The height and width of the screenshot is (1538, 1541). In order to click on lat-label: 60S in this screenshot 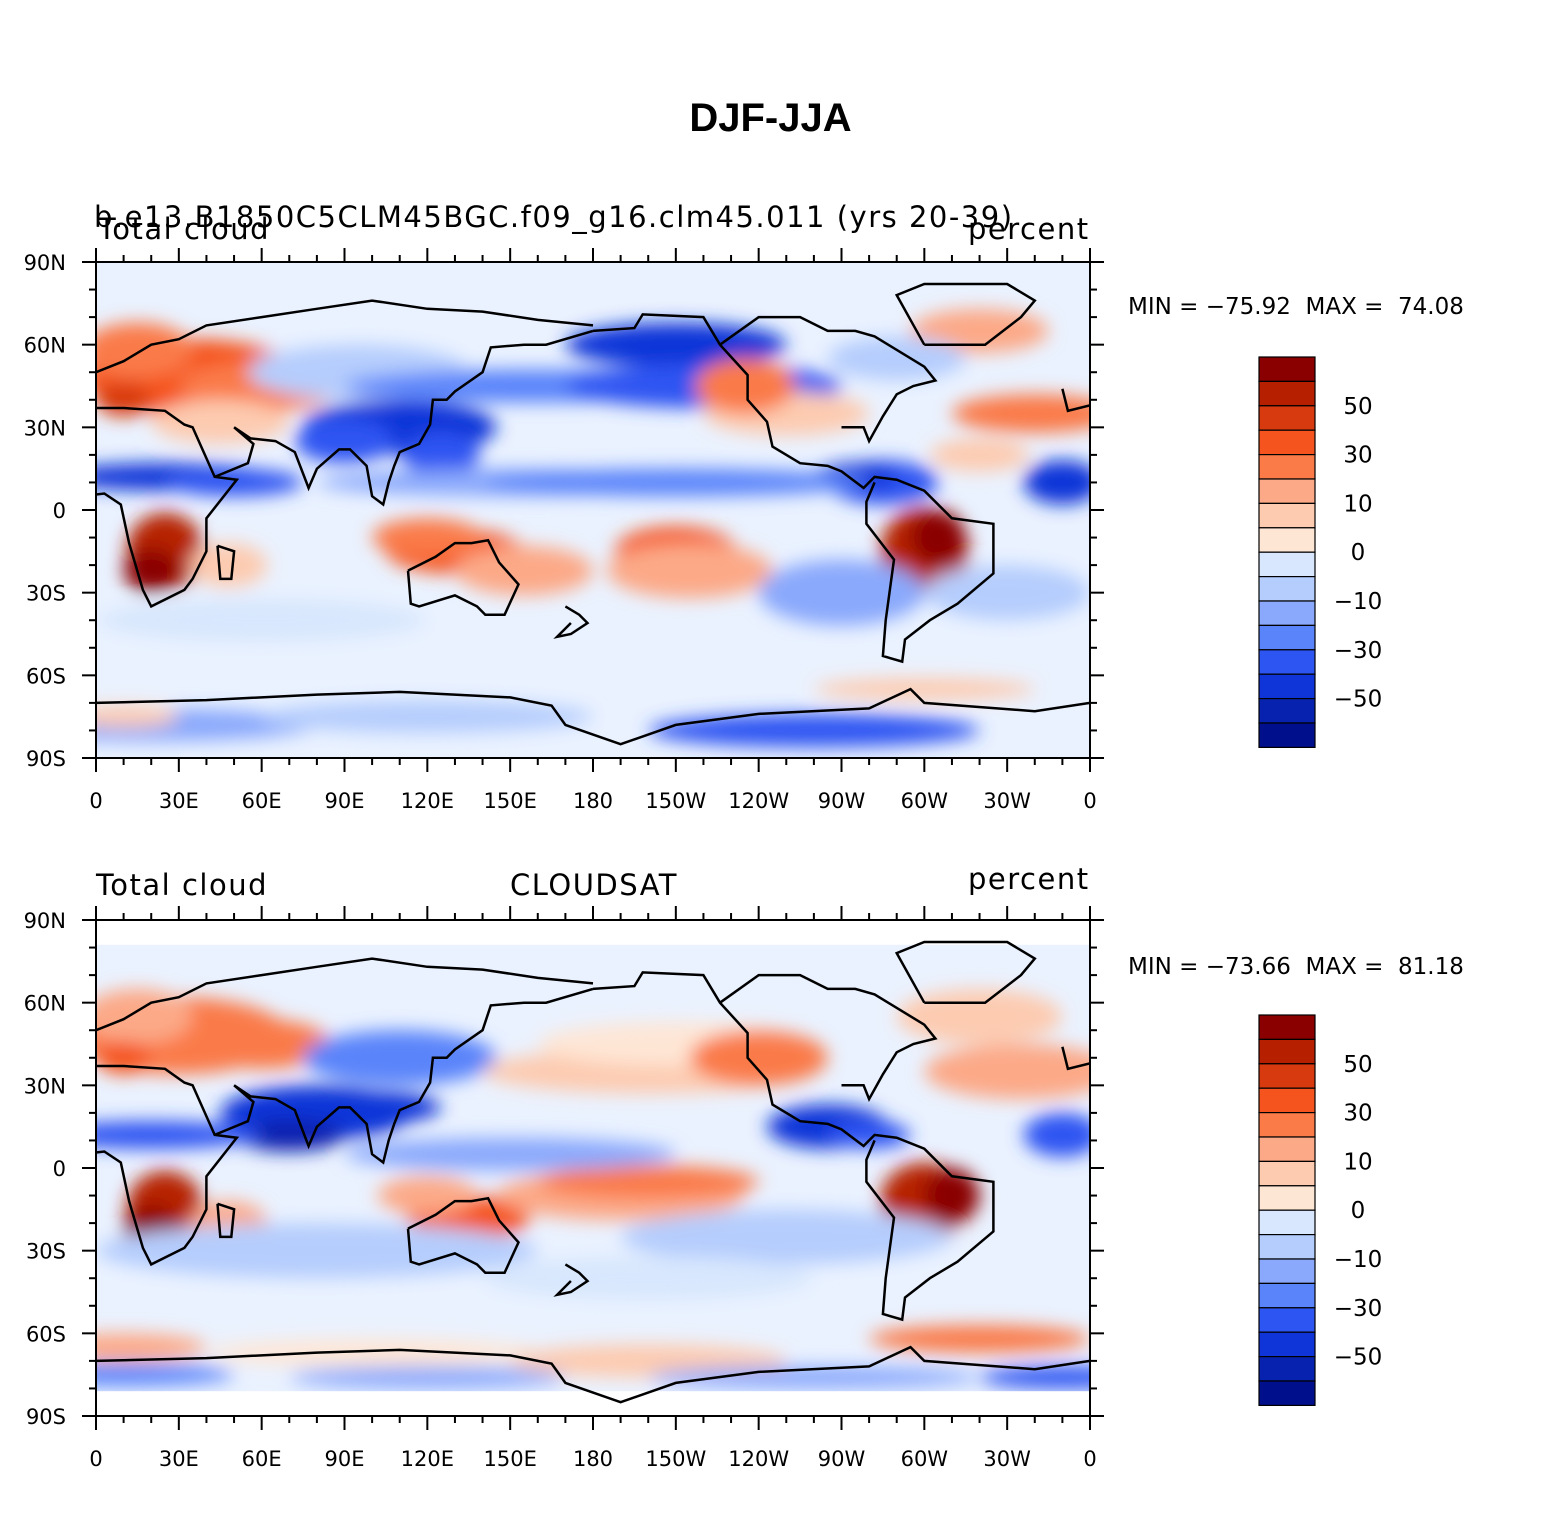, I will do `click(46, 1334)`.